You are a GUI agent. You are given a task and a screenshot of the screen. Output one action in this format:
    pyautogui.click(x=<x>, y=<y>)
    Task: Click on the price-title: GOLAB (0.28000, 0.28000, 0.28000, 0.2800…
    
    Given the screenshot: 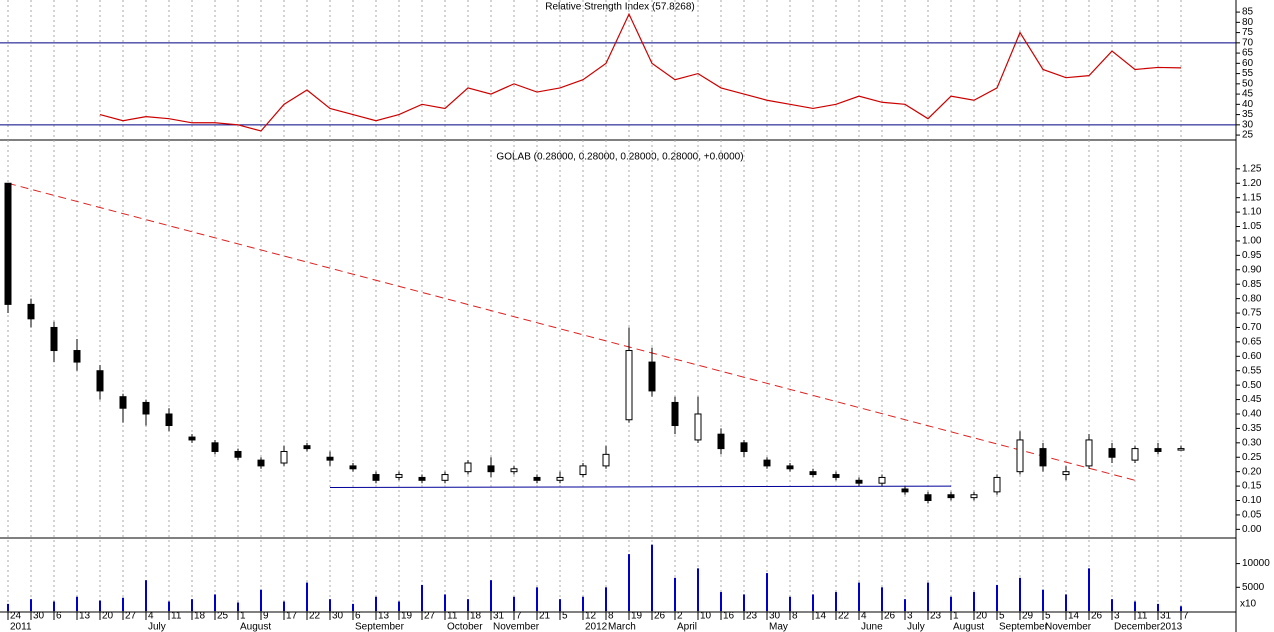 What is the action you would take?
    pyautogui.click(x=619, y=157)
    